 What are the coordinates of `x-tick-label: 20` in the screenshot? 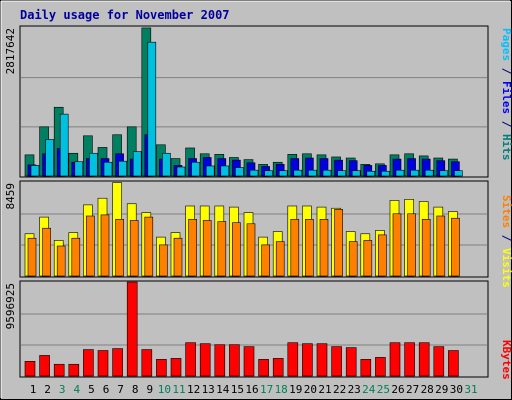 It's located at (310, 389).